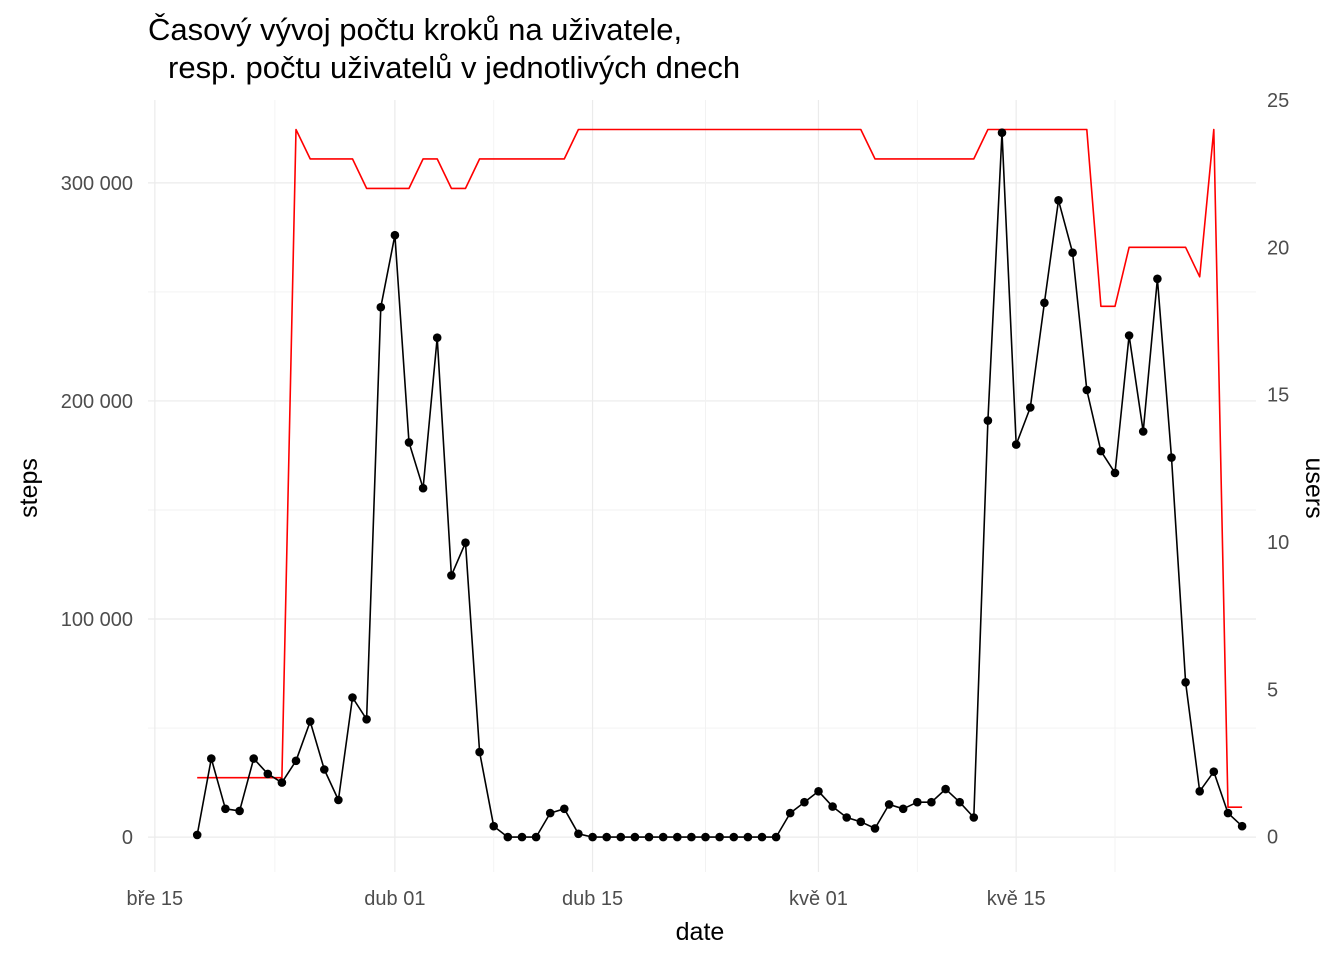 This screenshot has width=1344, height=960. What do you see at coordinates (97, 620) in the screenshot?
I see `y-tick-label: 100 000` at bounding box center [97, 620].